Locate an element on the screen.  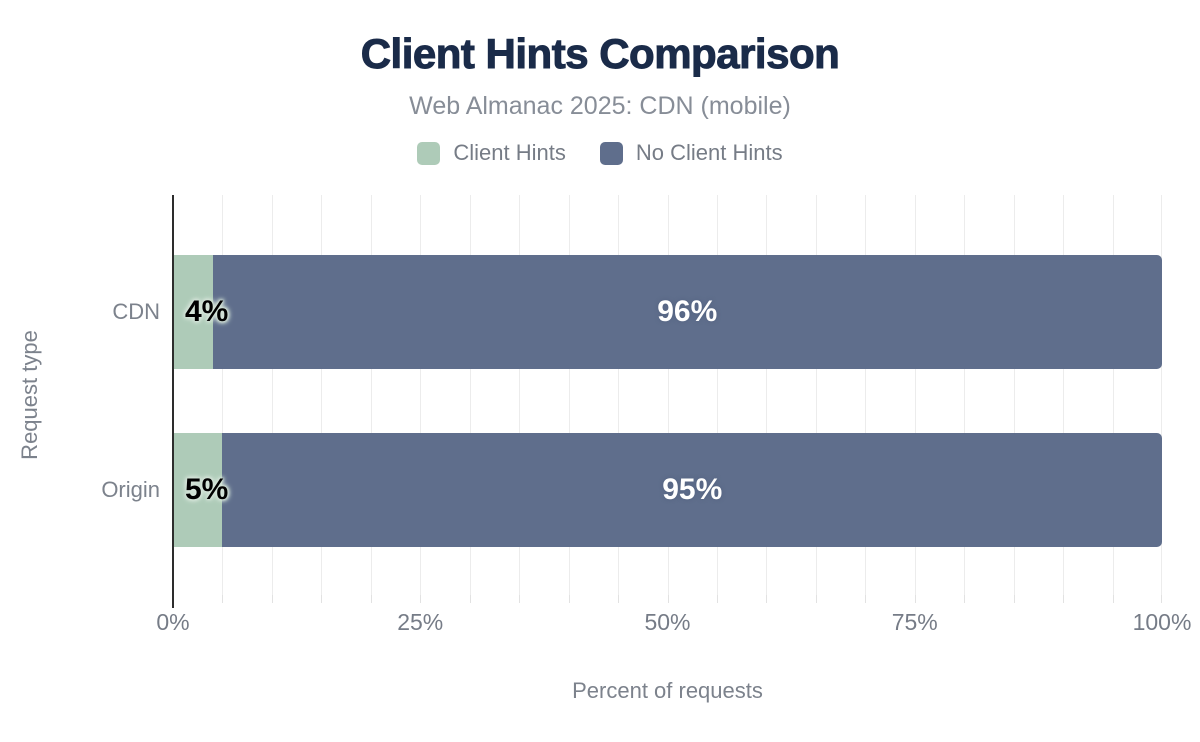
legend-item-client-hints: Client Hints is located at coordinates (491, 153).